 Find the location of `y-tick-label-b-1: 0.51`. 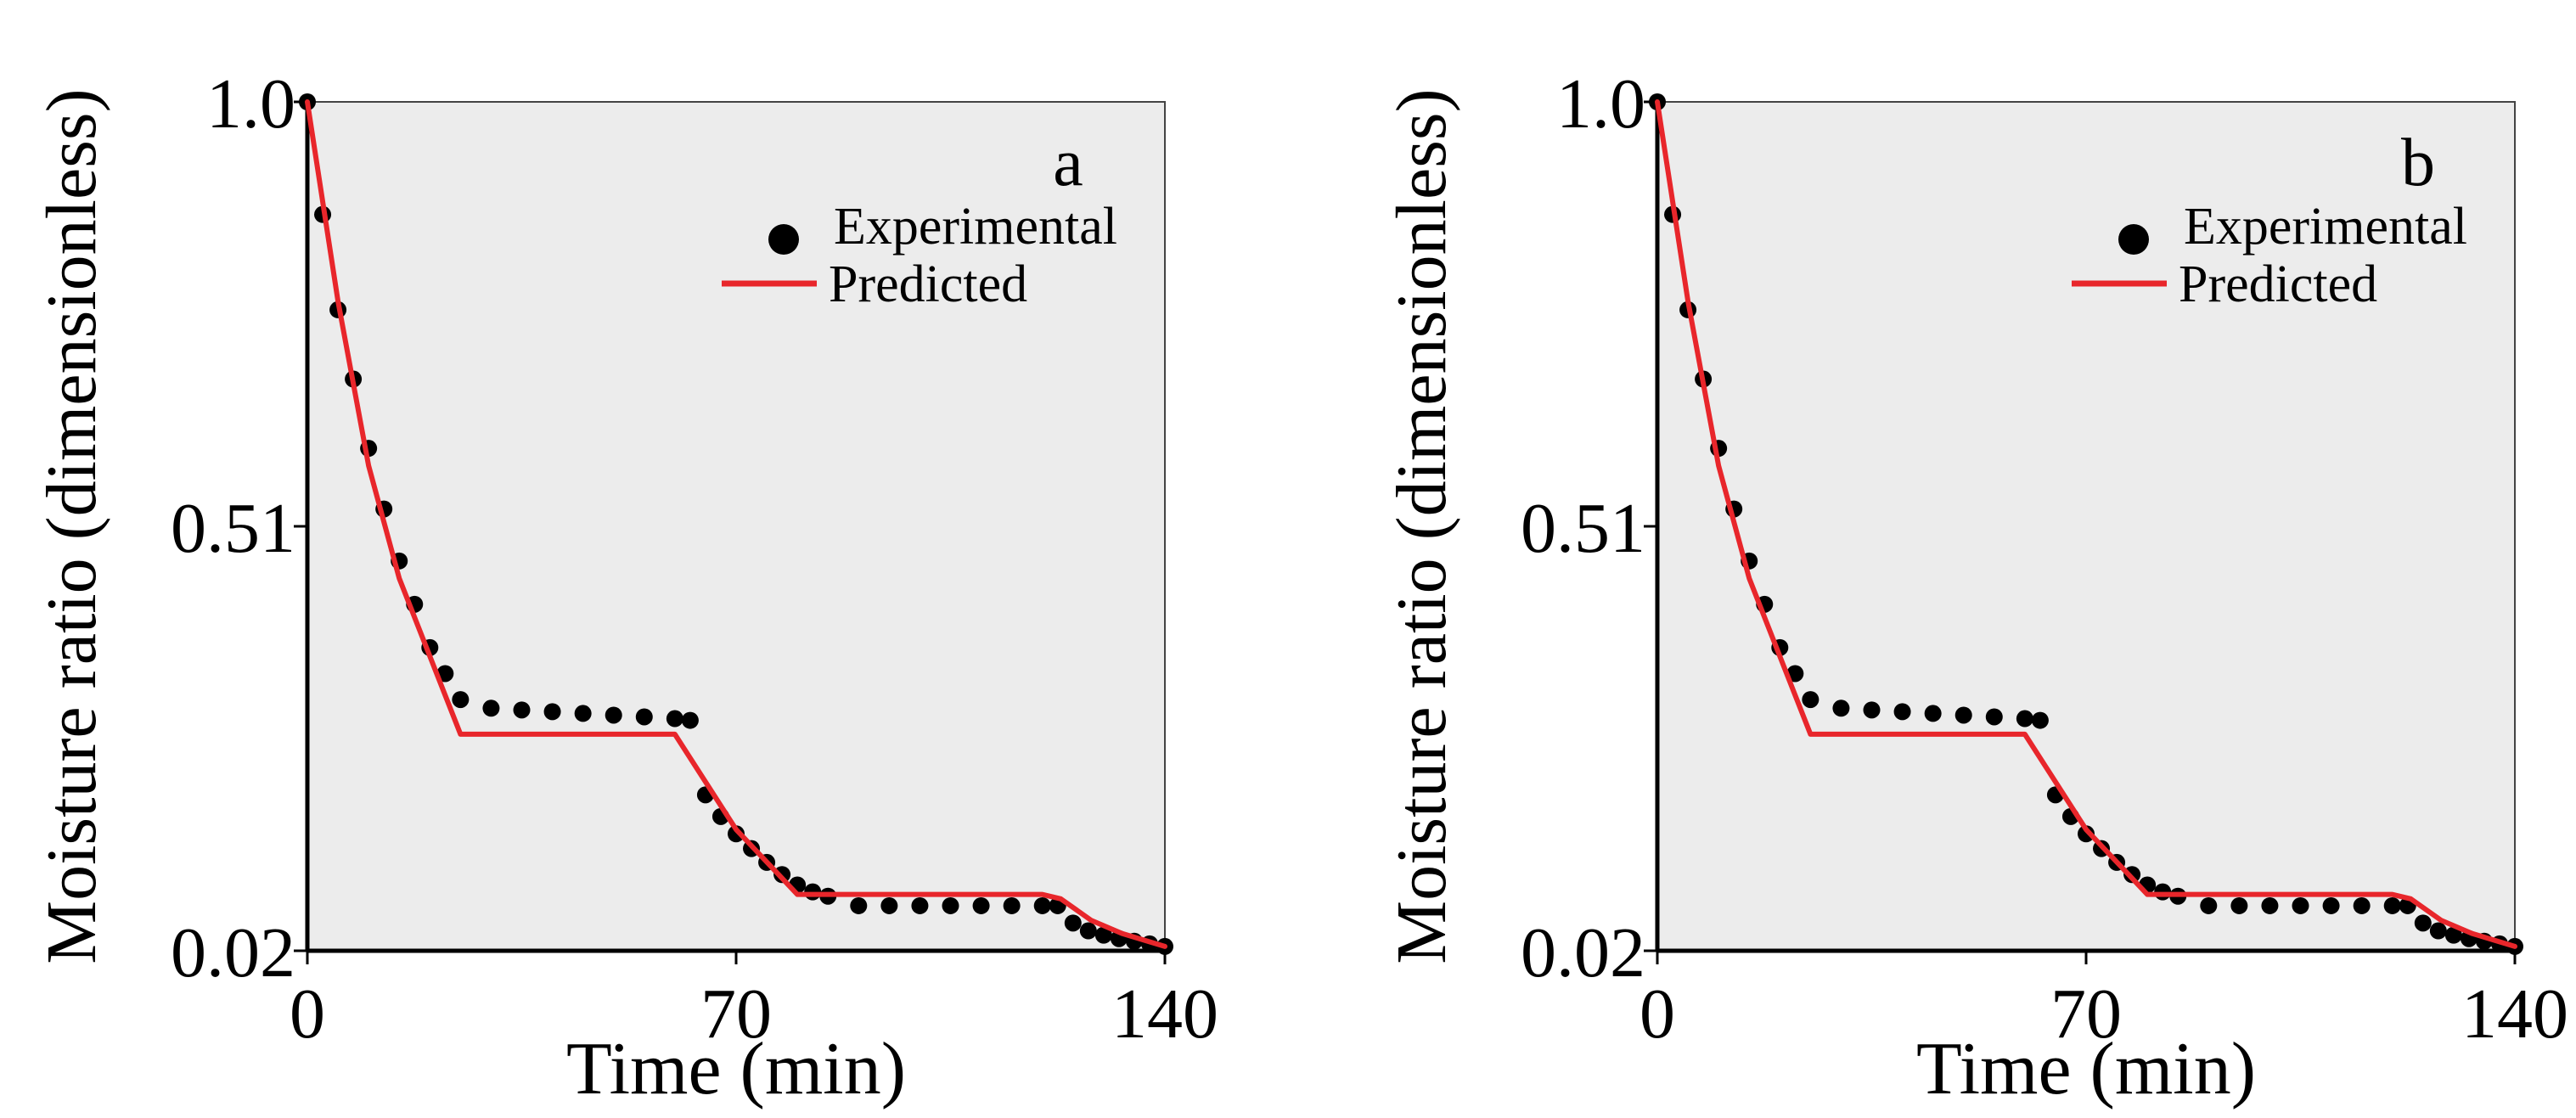

y-tick-label-b-1: 0.51 is located at coordinates (1583, 528).